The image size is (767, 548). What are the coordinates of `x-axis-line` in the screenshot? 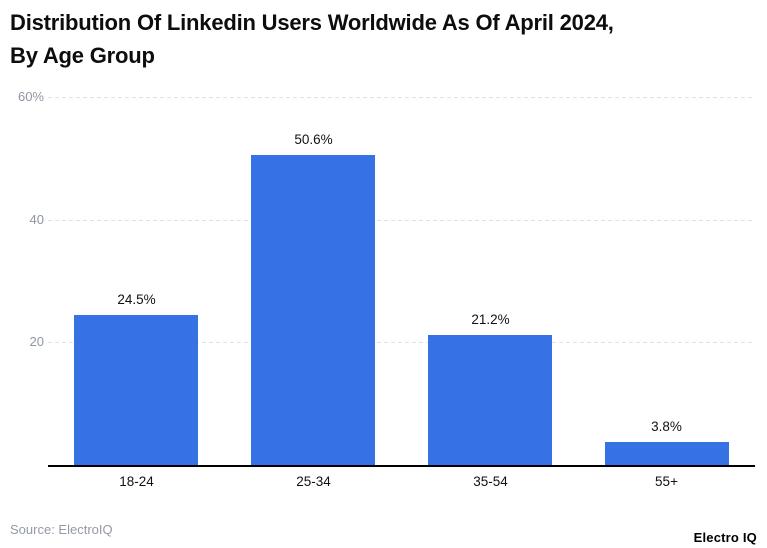 It's located at (401, 466).